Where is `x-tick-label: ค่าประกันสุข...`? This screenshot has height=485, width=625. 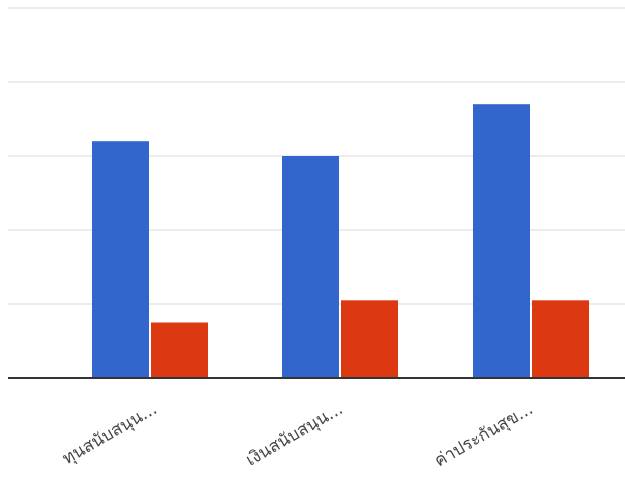
x-tick-label: ค่าประกันสุข... is located at coordinates (483, 435).